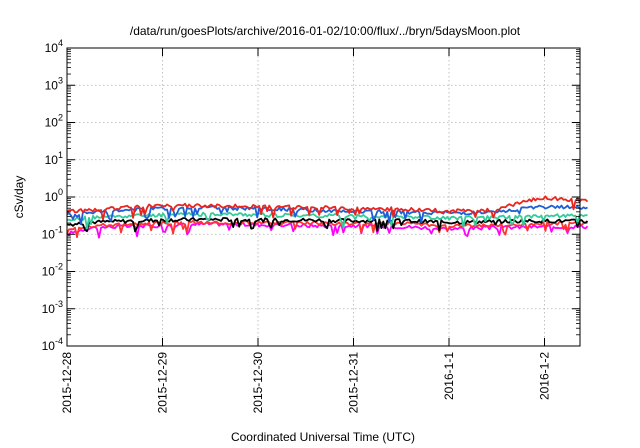 The height and width of the screenshot is (448, 640). Describe the element at coordinates (545, 376) in the screenshot. I see `x-tick-label: 2016-1-2` at that location.